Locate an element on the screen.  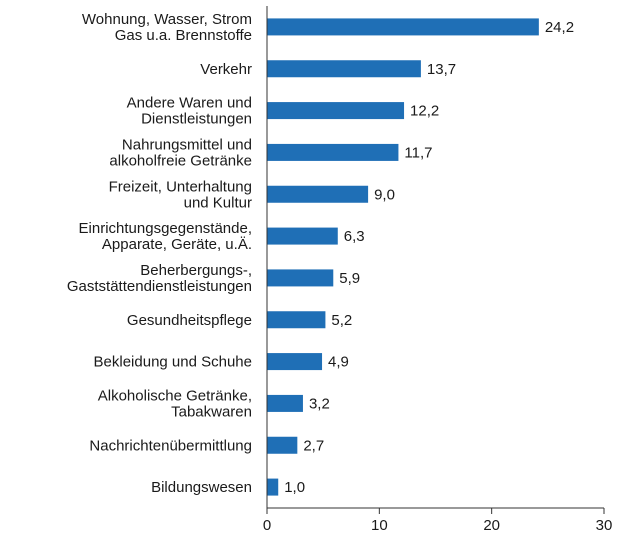
y-tick-label-line: Gesundheitspflege is located at coordinates (189, 320).